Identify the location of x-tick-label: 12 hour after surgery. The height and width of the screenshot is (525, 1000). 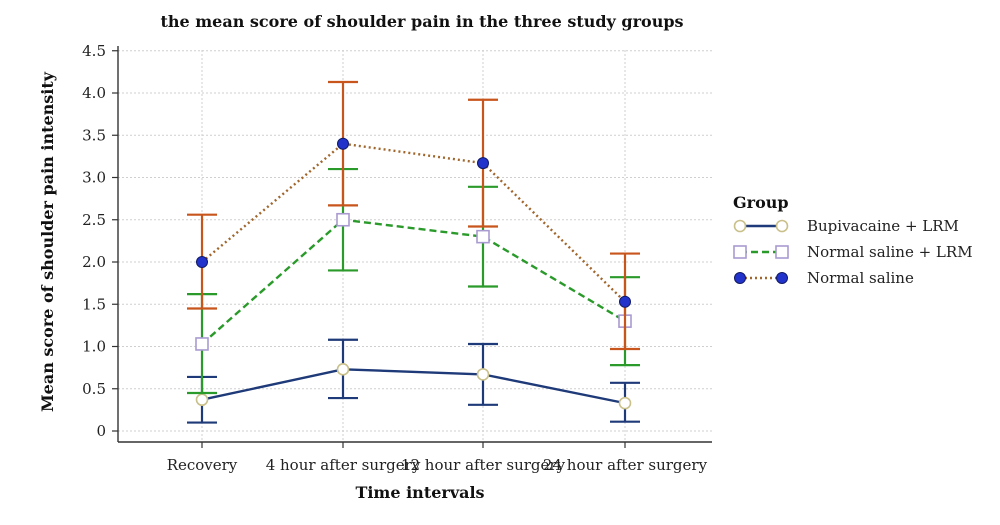
(483, 465).